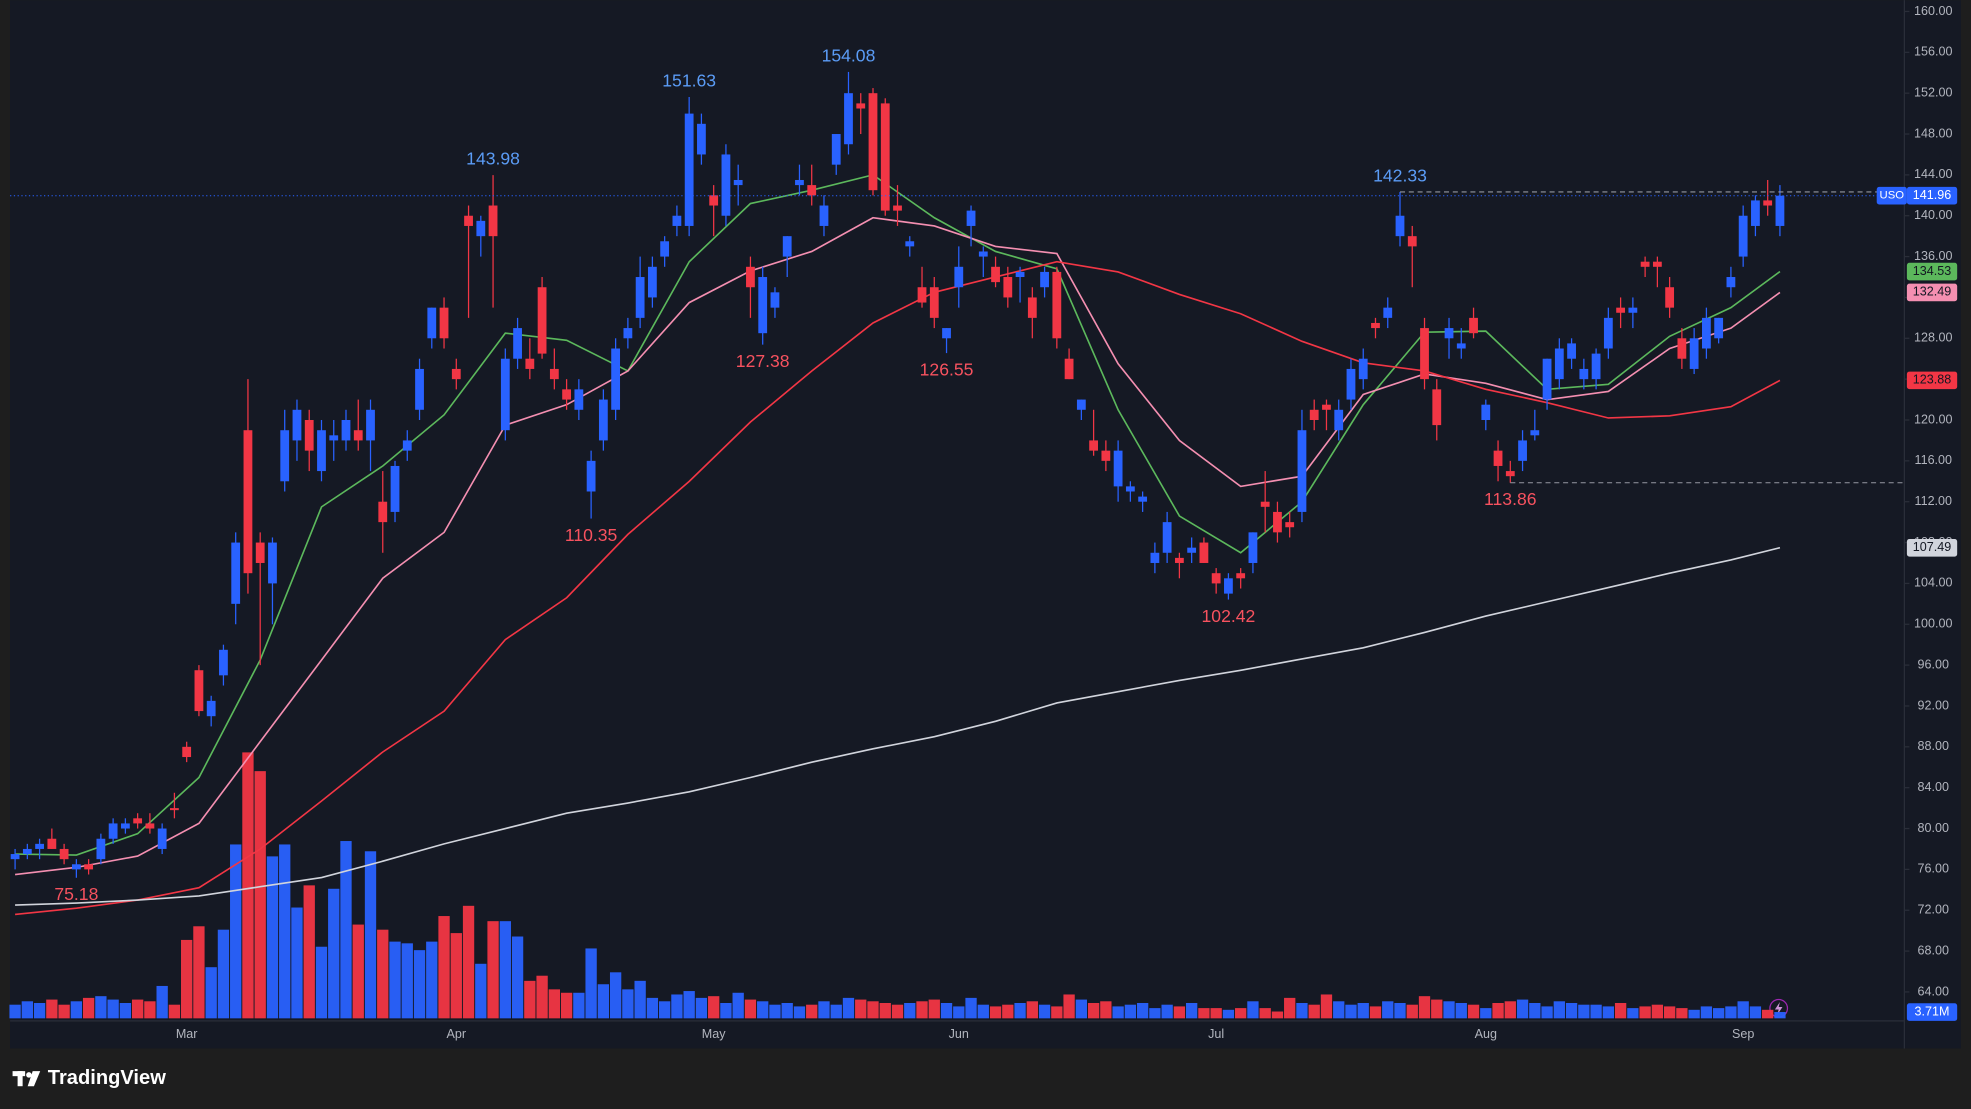 The height and width of the screenshot is (1109, 1971). I want to click on ma-badge-label: 134.53, so click(1932, 271).